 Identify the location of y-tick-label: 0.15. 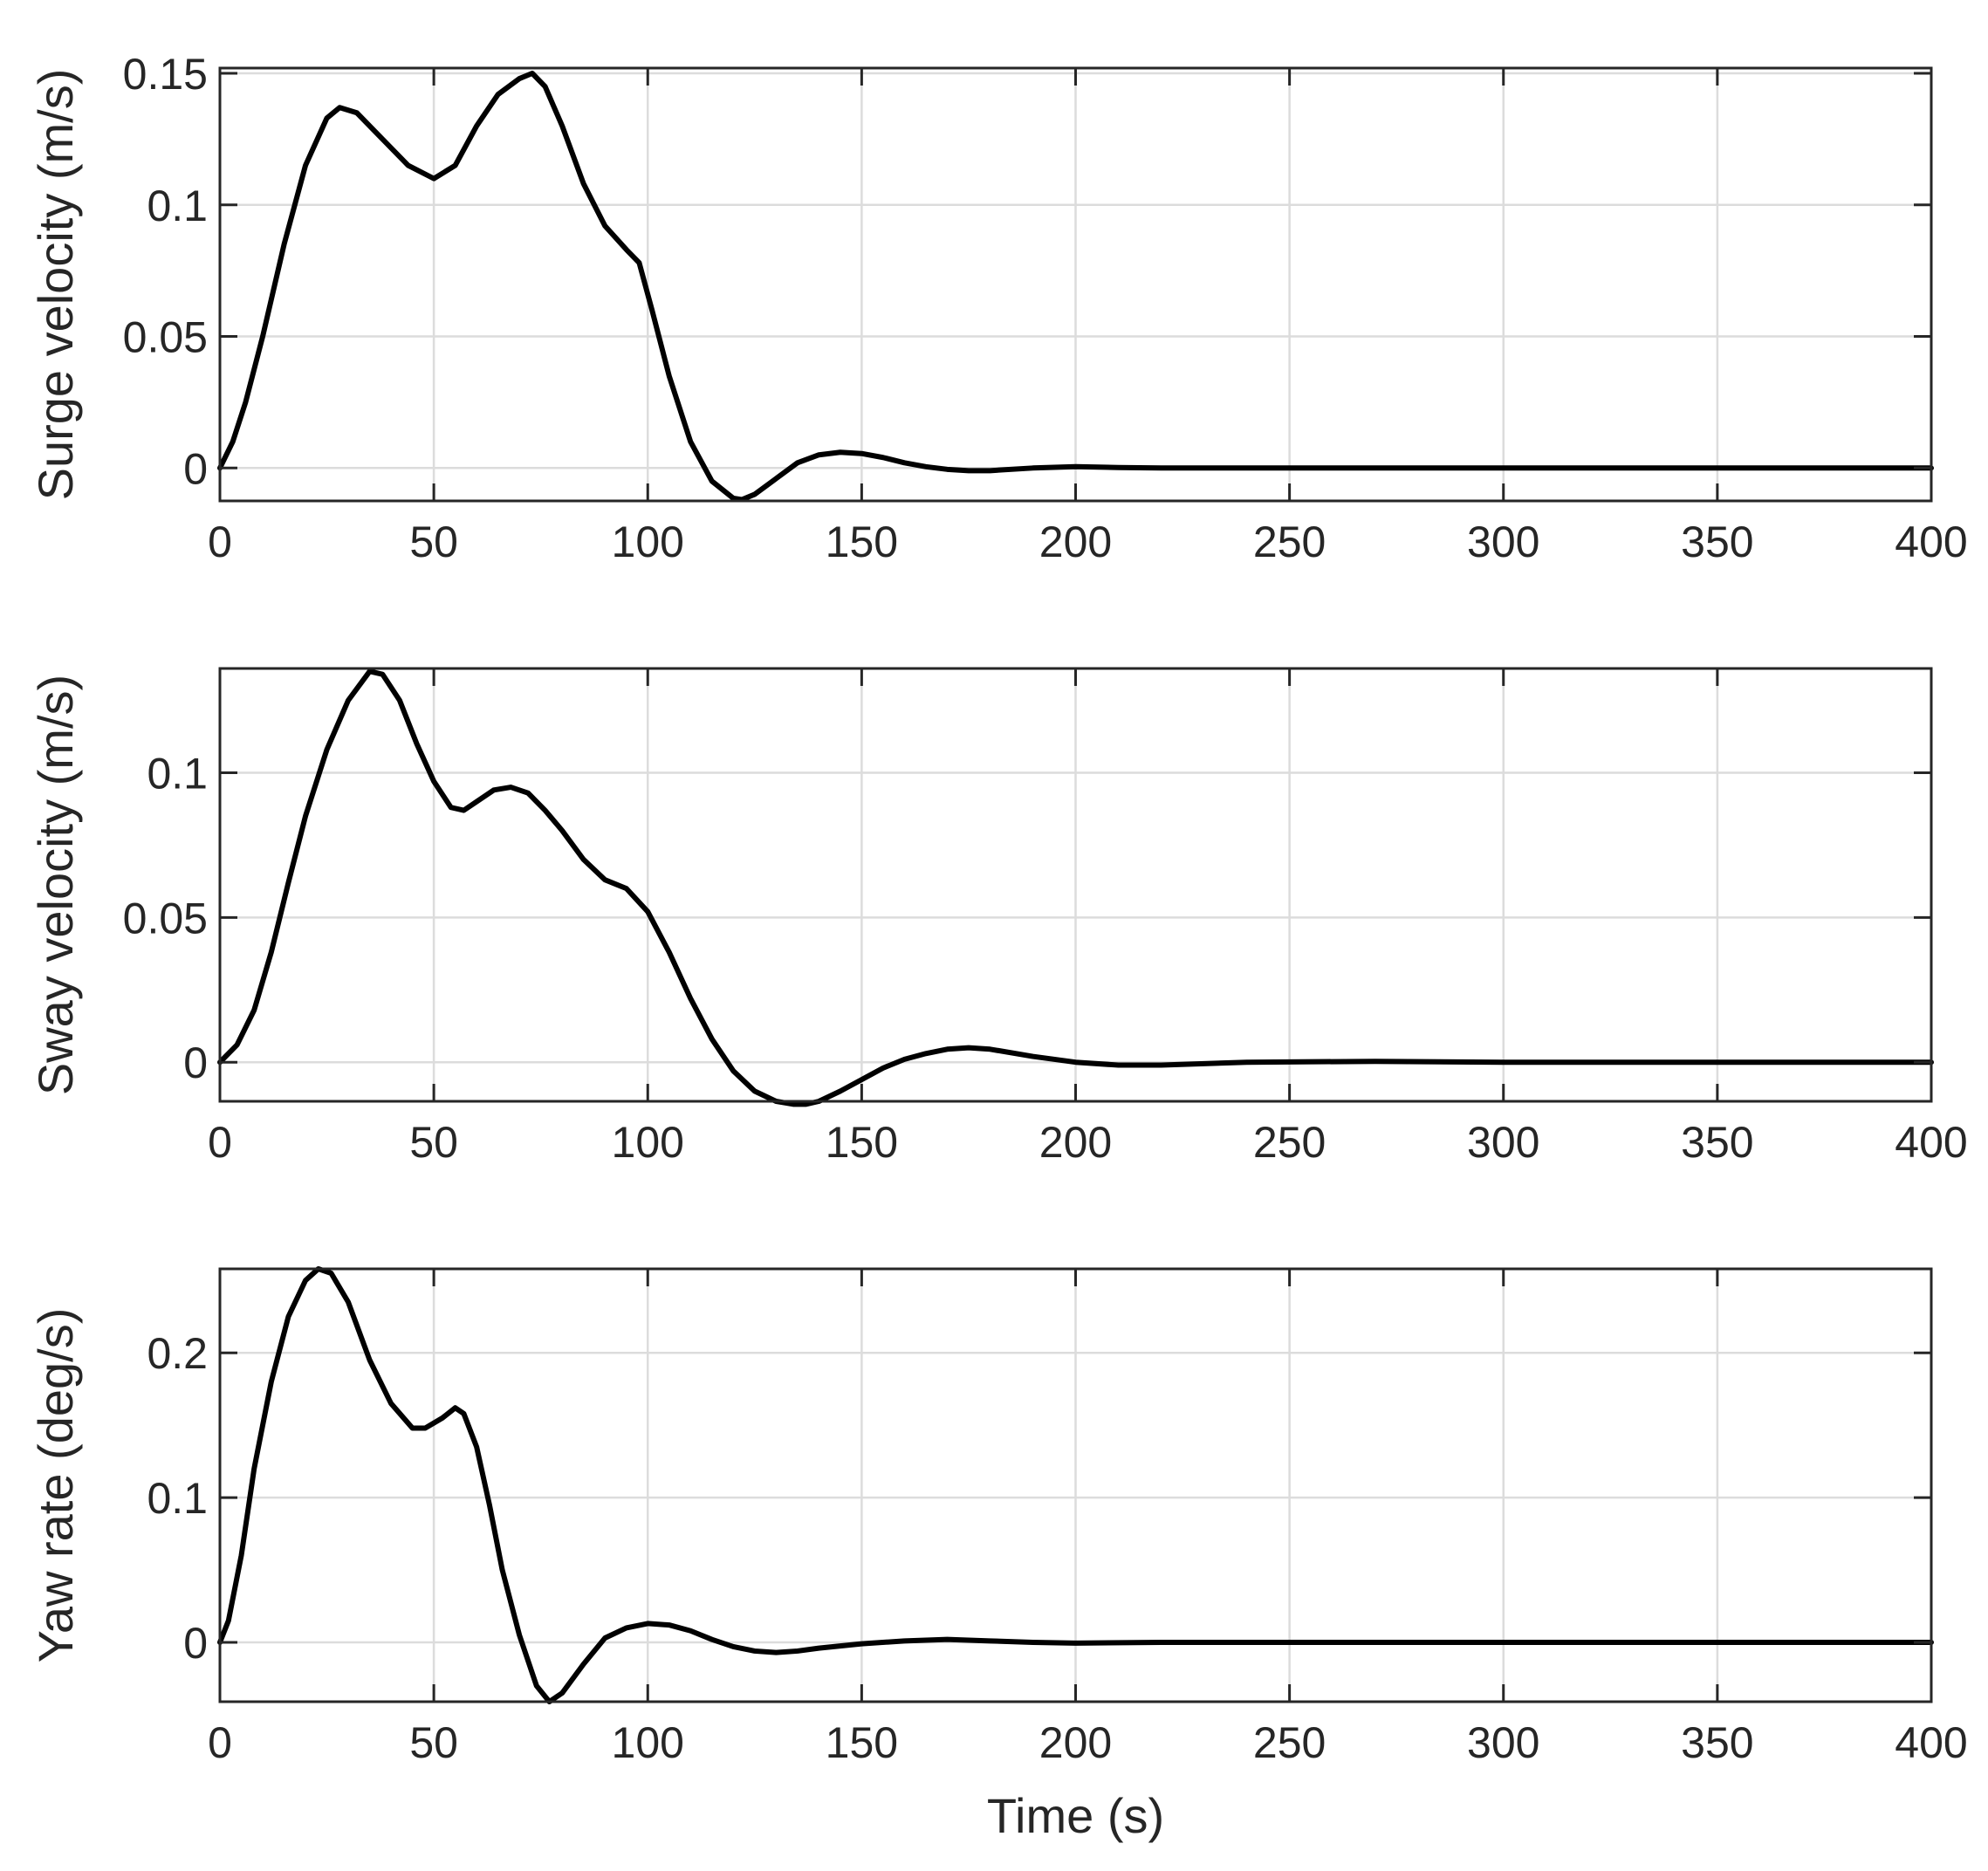
(165, 74).